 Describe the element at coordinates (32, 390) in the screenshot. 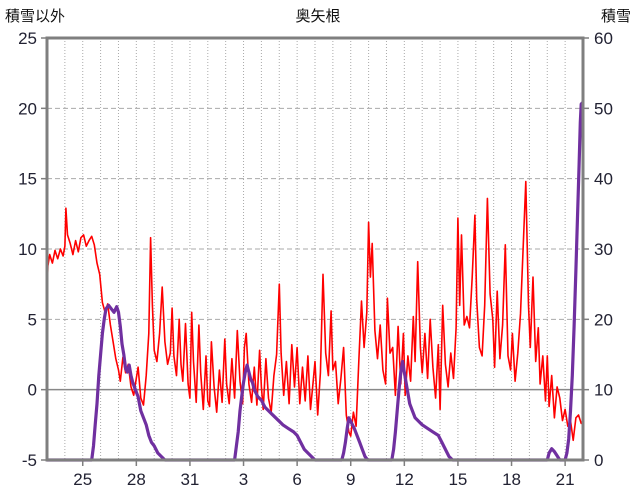

I see `left-axis-tick-label: 0` at that location.